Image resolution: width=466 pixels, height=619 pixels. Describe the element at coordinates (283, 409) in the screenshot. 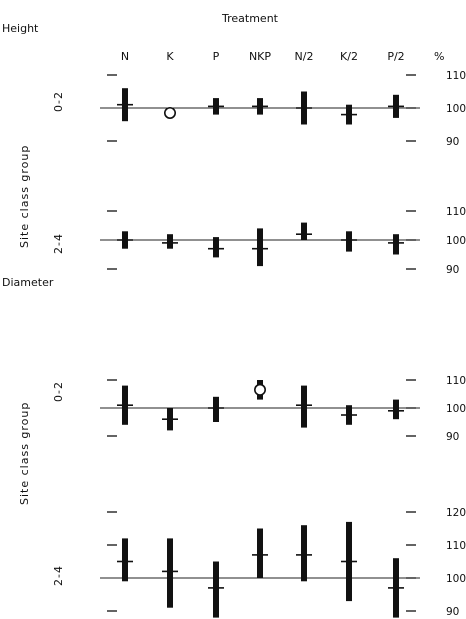

I see `panel-diameter-0-2: 110 100 90` at that location.